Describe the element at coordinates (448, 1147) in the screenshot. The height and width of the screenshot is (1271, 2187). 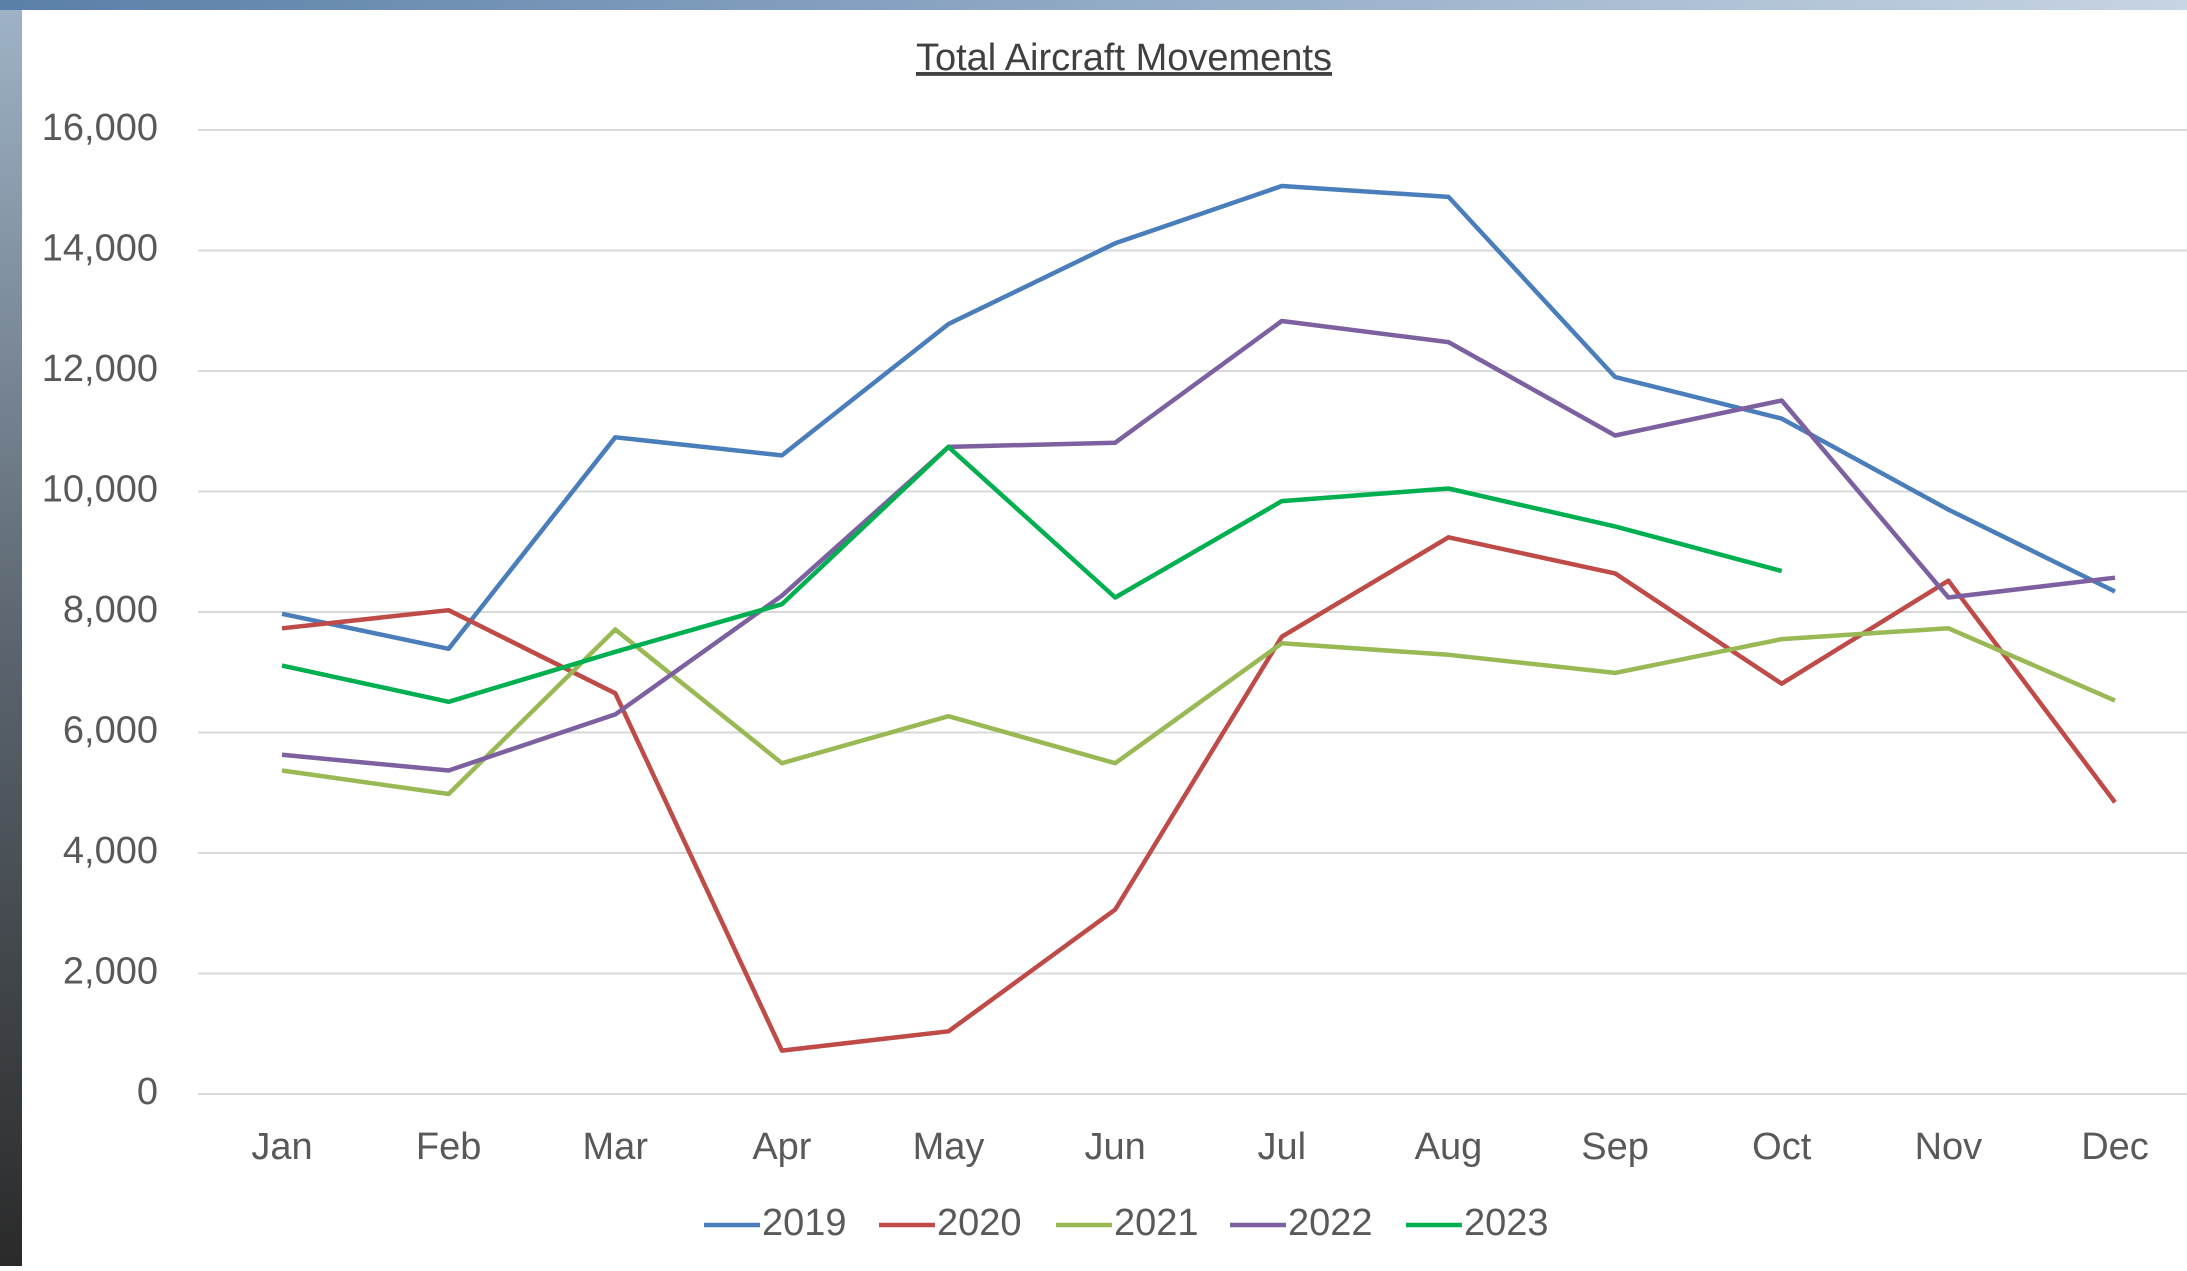
I see `x-tick-label: Feb` at that location.